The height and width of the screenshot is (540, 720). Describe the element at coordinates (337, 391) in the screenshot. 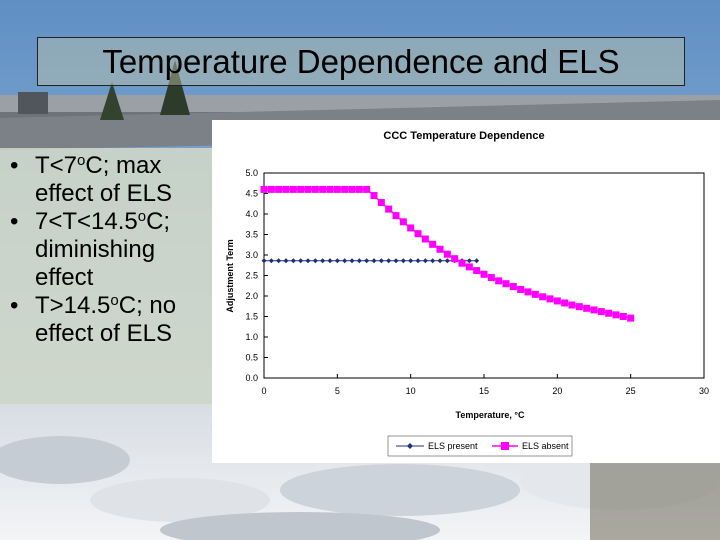

I see `x-tick-label: 5` at that location.